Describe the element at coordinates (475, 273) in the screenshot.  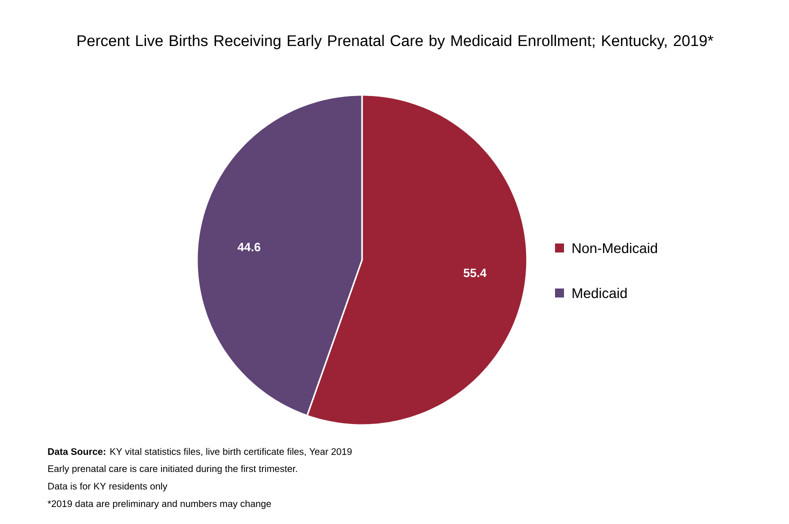
I see `data-label: 55.4` at that location.